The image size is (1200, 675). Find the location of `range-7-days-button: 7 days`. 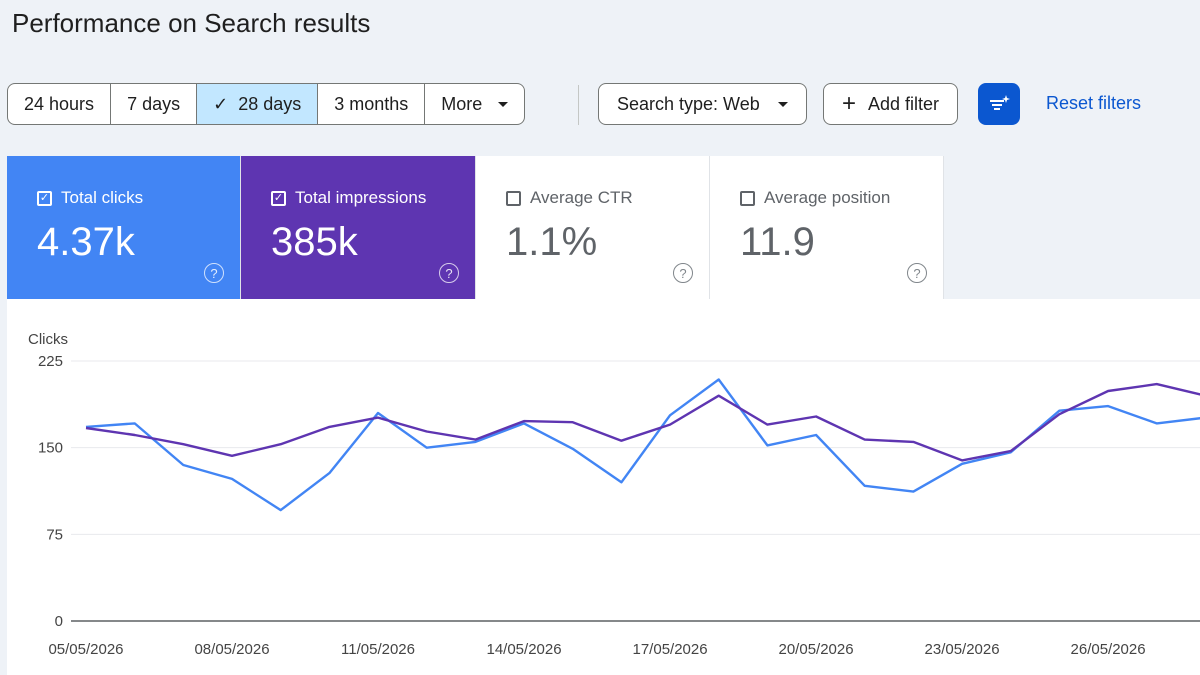

range-7-days-button: 7 days is located at coordinates (154, 104).